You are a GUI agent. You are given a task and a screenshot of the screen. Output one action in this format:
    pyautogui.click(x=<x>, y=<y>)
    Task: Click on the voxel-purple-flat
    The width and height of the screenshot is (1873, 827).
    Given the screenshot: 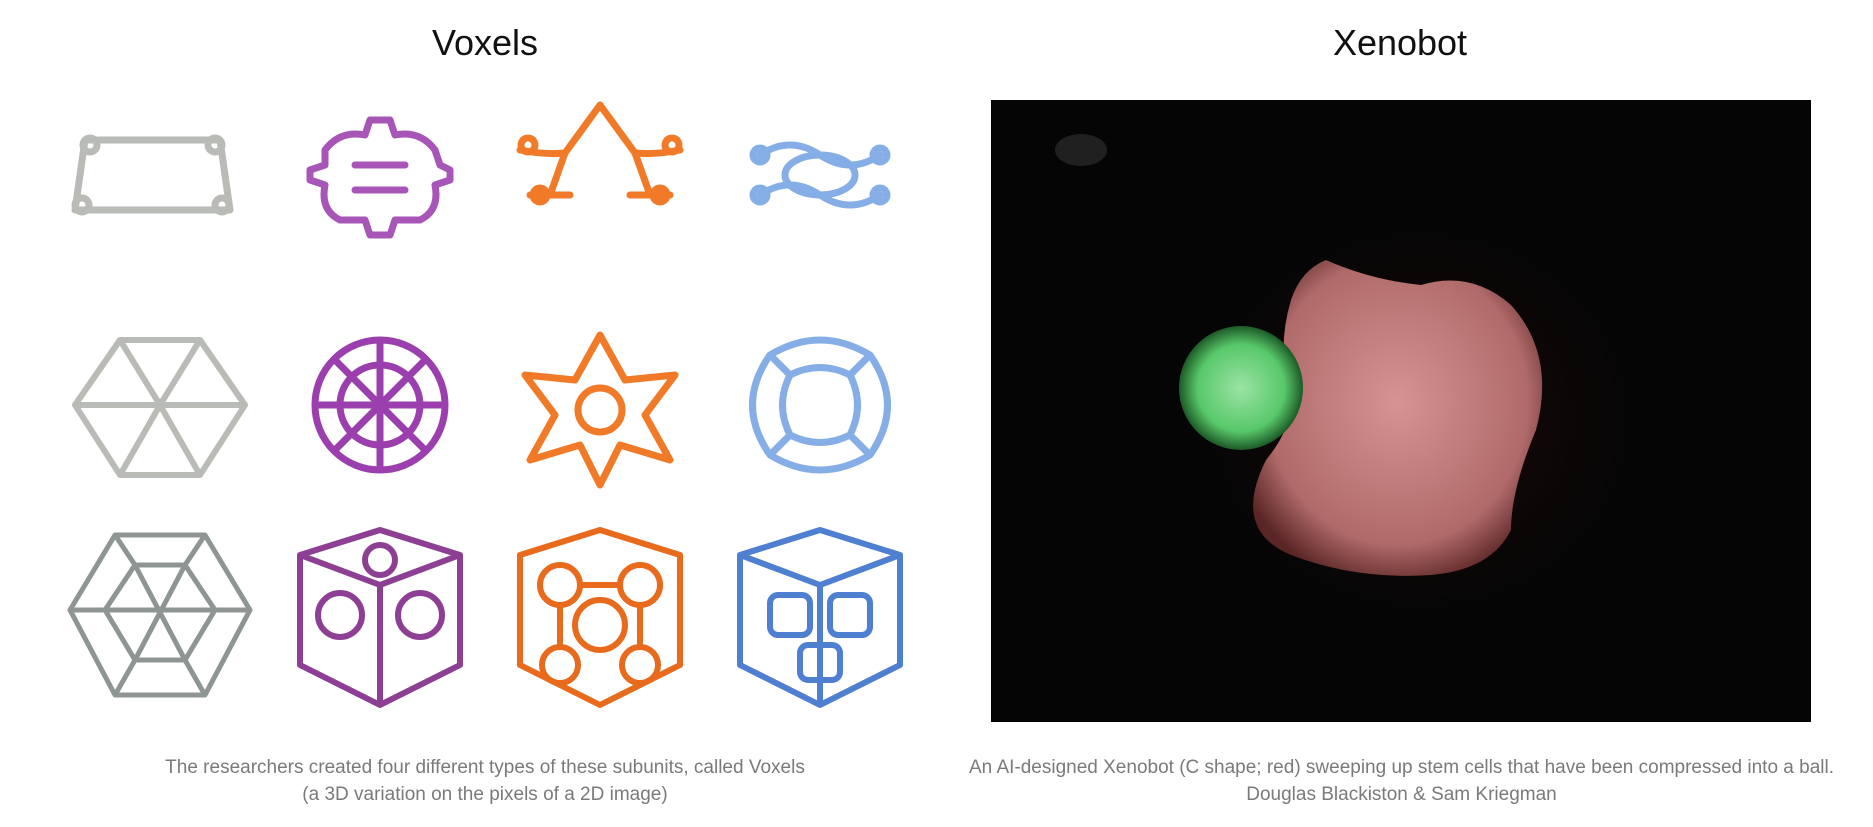 What is the action you would take?
    pyautogui.click(x=380, y=200)
    